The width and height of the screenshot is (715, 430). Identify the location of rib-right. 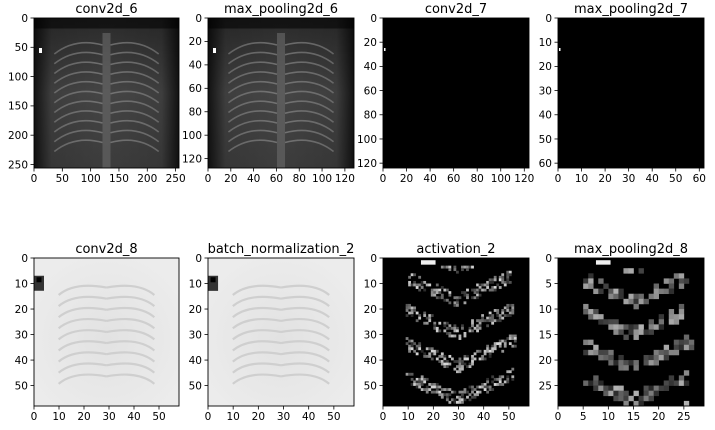
(131, 379).